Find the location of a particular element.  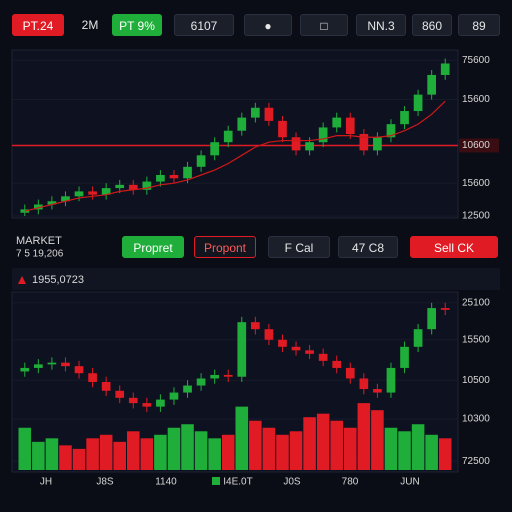

y-tick-label: 12500 is located at coordinates (476, 216).